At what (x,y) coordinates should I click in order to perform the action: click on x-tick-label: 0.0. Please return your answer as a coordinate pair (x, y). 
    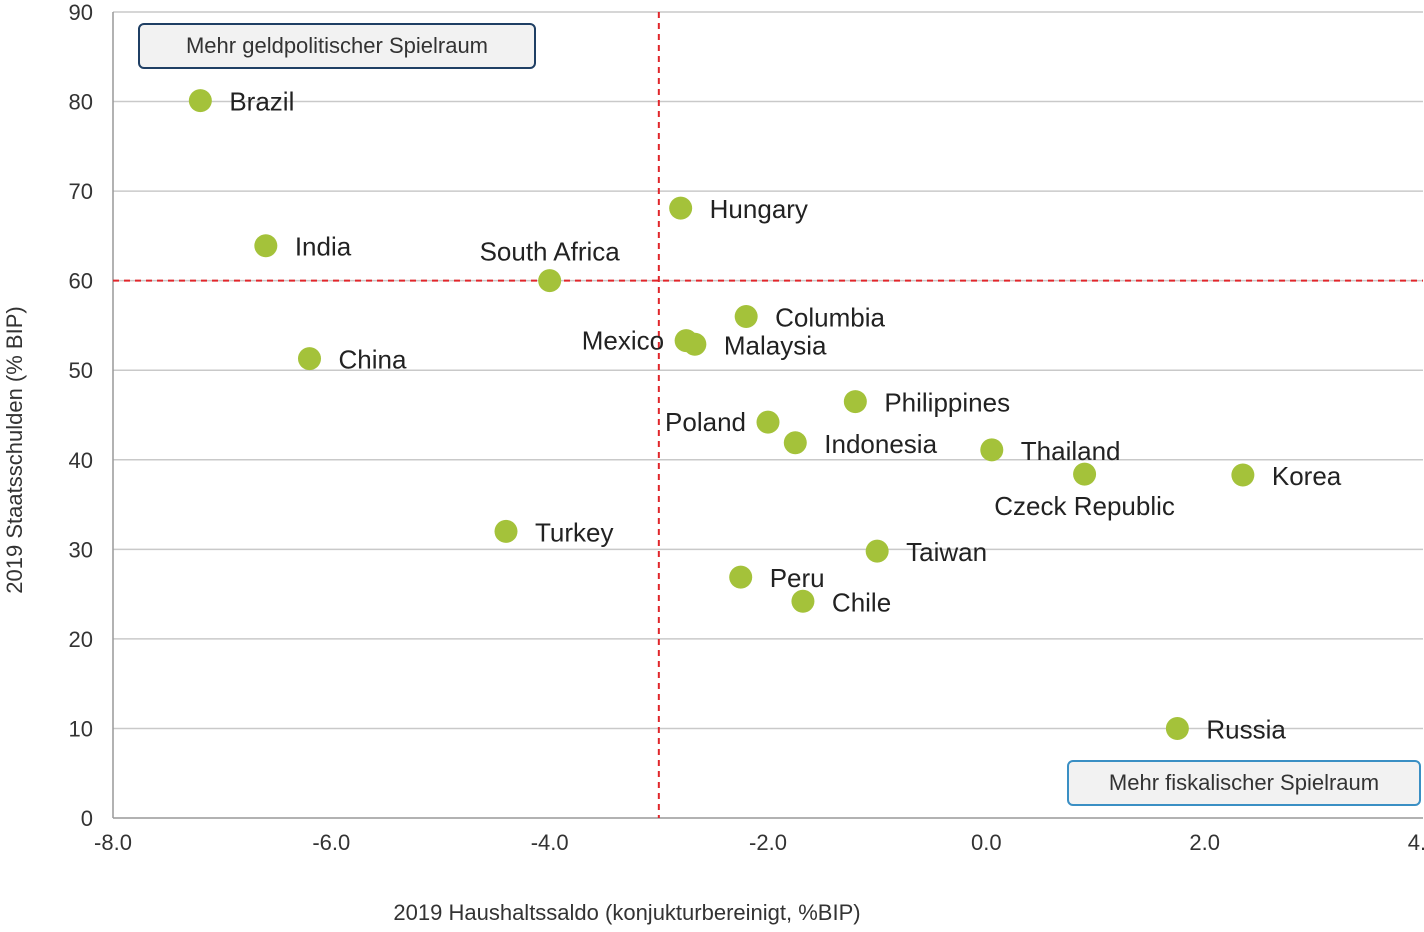
    Looking at the image, I should click on (986, 842).